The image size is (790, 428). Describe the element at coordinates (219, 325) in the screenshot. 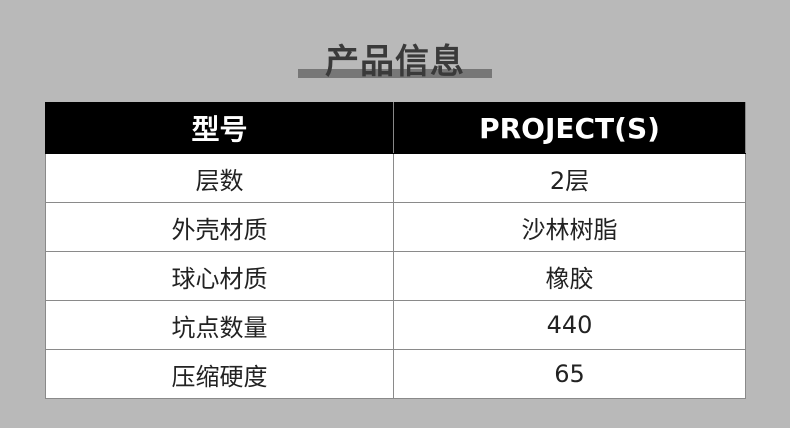

I see `spec-label: 坑点数量` at that location.